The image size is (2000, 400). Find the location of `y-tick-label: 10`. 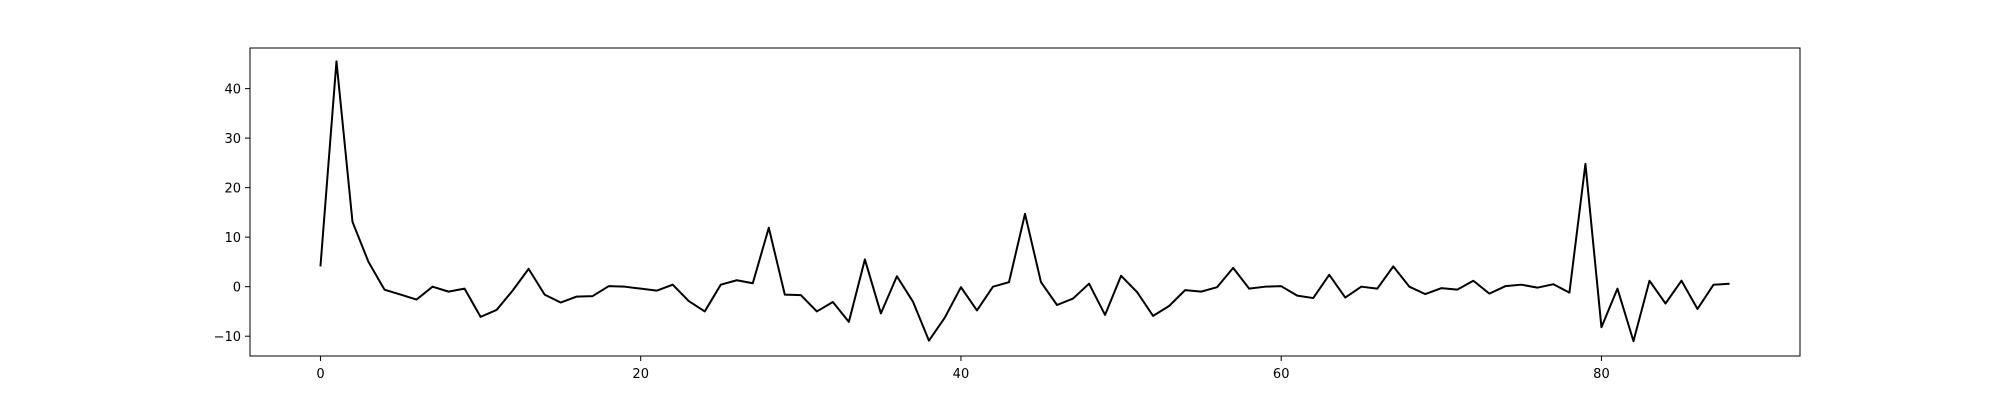

y-tick-label: 10 is located at coordinates (232, 238).